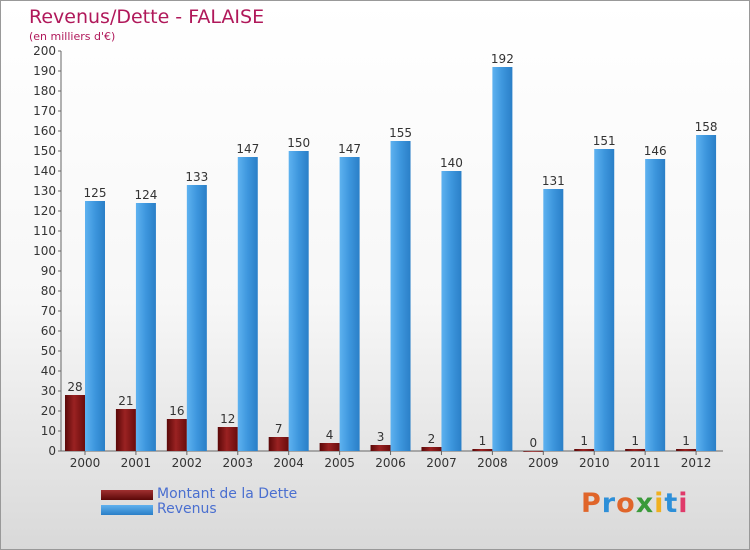 This screenshot has height=550, width=750. Describe the element at coordinates (706, 127) in the screenshot. I see `data-label-revenue: 158` at that location.